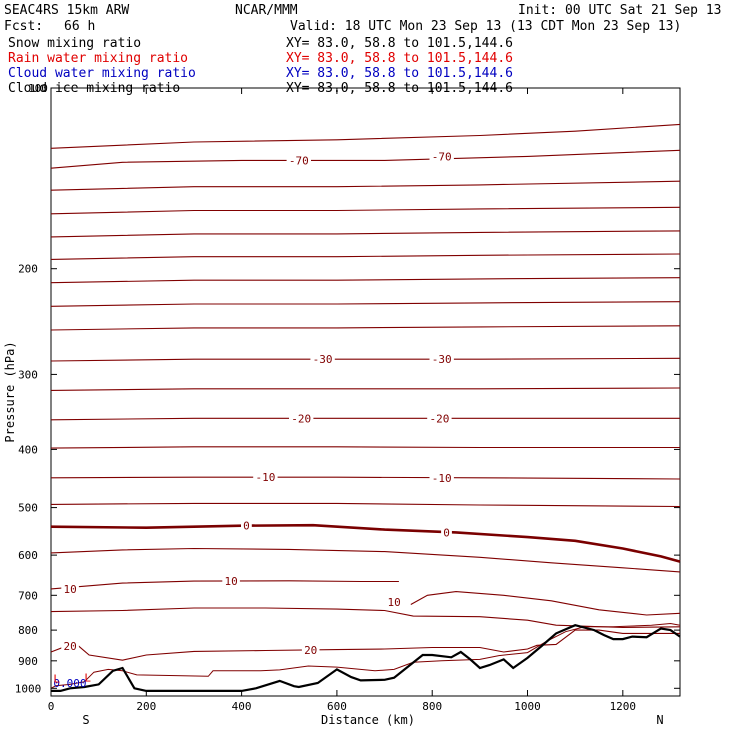 The height and width of the screenshot is (740, 740). What do you see at coordinates (28, 449) in the screenshot?
I see `y-tick-label: 400` at bounding box center [28, 449].